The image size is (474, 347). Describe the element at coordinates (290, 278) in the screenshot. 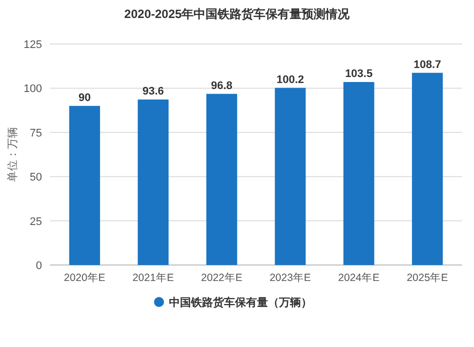

I see `x-tick-label: 2023年E` at that location.